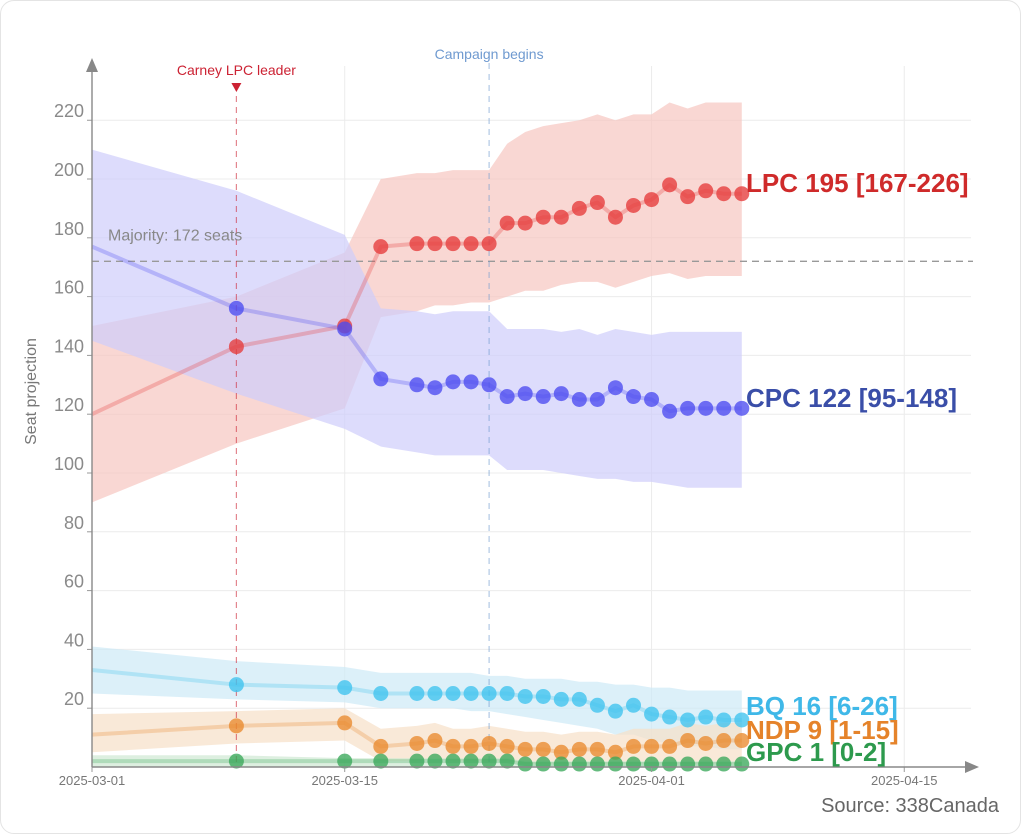 This screenshot has width=1021, height=834. Describe the element at coordinates (92, 780) in the screenshot. I see `xtick-label: 2025-03-01` at that location.